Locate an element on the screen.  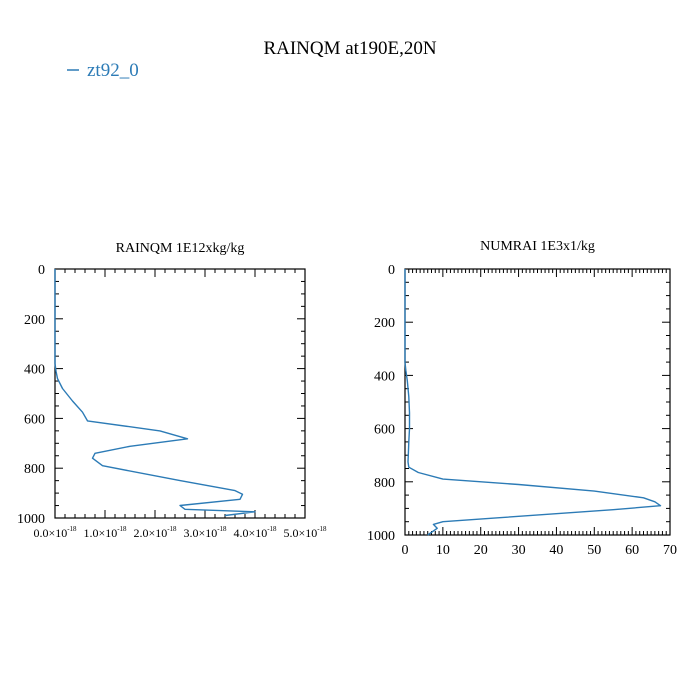
x-tick-label: 1.0×10⁻¹⁸ is located at coordinates (105, 532).